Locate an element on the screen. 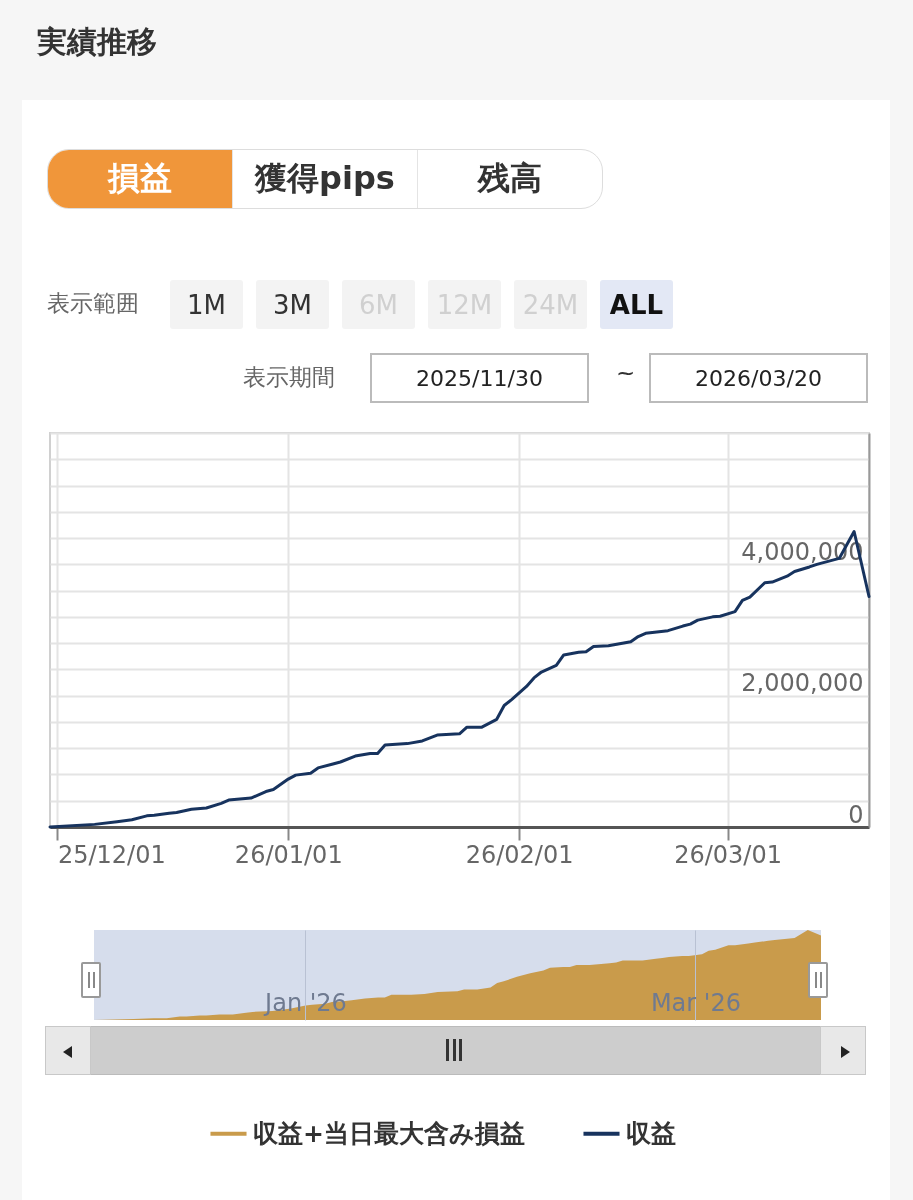  legend-label: 収益+当日最大含み損益 is located at coordinates (389, 1133).